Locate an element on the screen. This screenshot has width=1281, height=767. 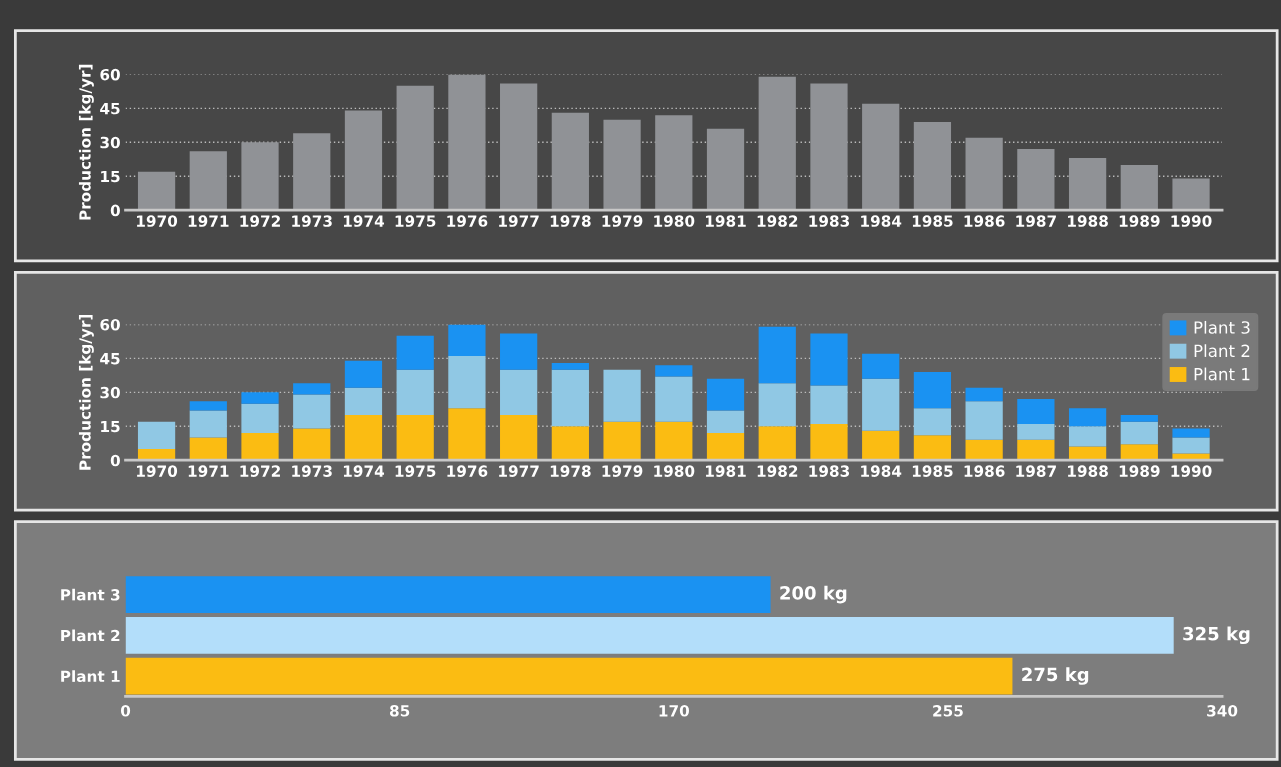
x-tick-label: 1988 is located at coordinates (1088, 471).